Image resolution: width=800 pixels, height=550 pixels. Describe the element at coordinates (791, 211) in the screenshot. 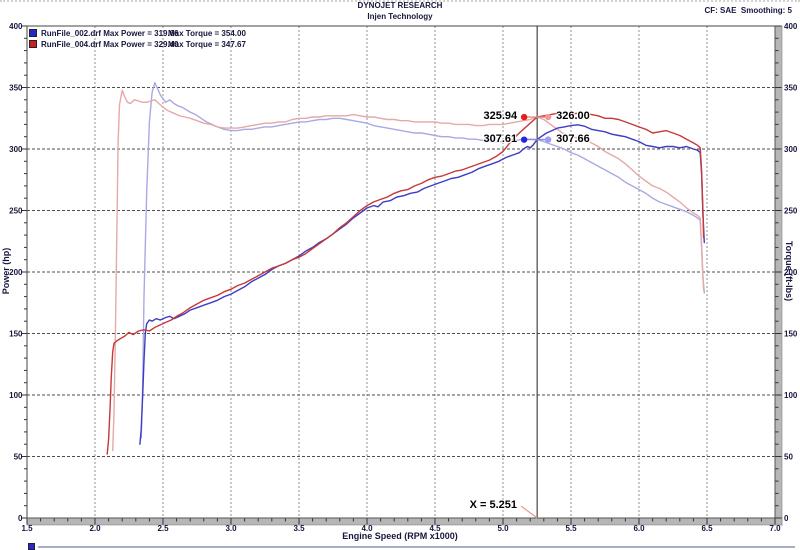

I see `y-tick-label-right: 250` at that location.